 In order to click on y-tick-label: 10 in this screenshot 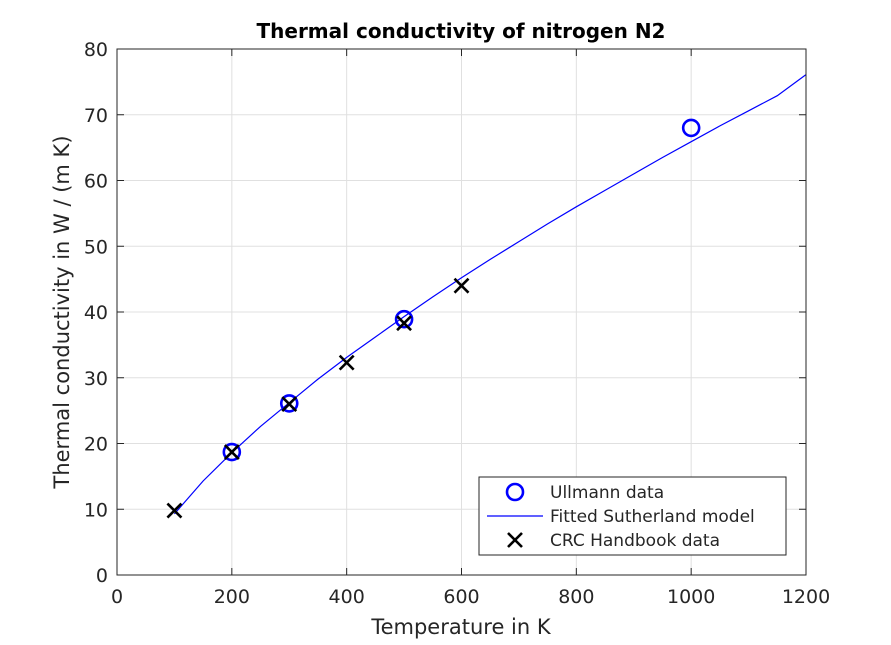, I will do `click(96, 510)`.